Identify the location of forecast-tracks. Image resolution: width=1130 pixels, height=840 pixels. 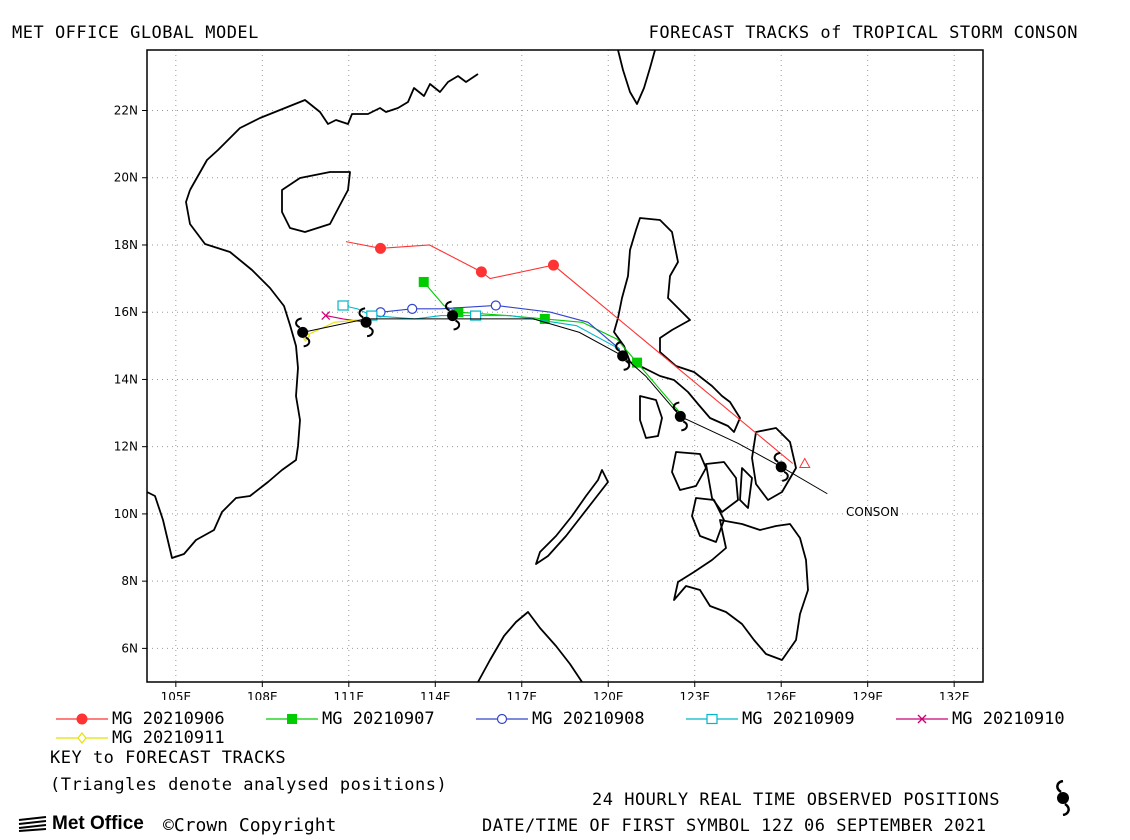
(555, 354).